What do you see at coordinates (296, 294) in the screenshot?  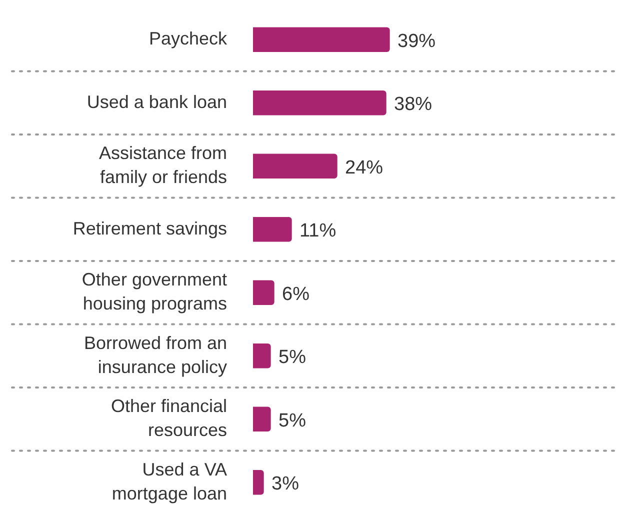 I see `data-label: 6%` at bounding box center [296, 294].